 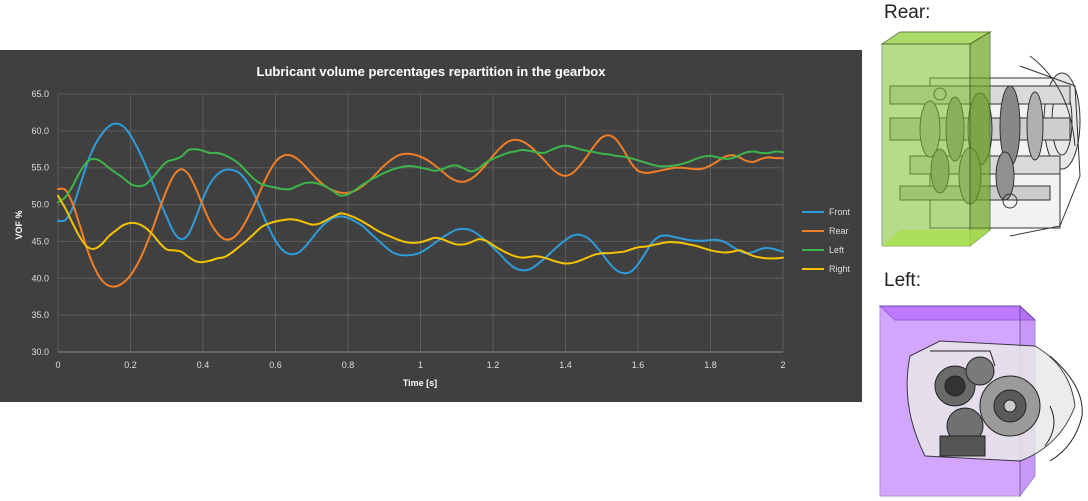 I want to click on left-gearbox-render, so click(x=980, y=401).